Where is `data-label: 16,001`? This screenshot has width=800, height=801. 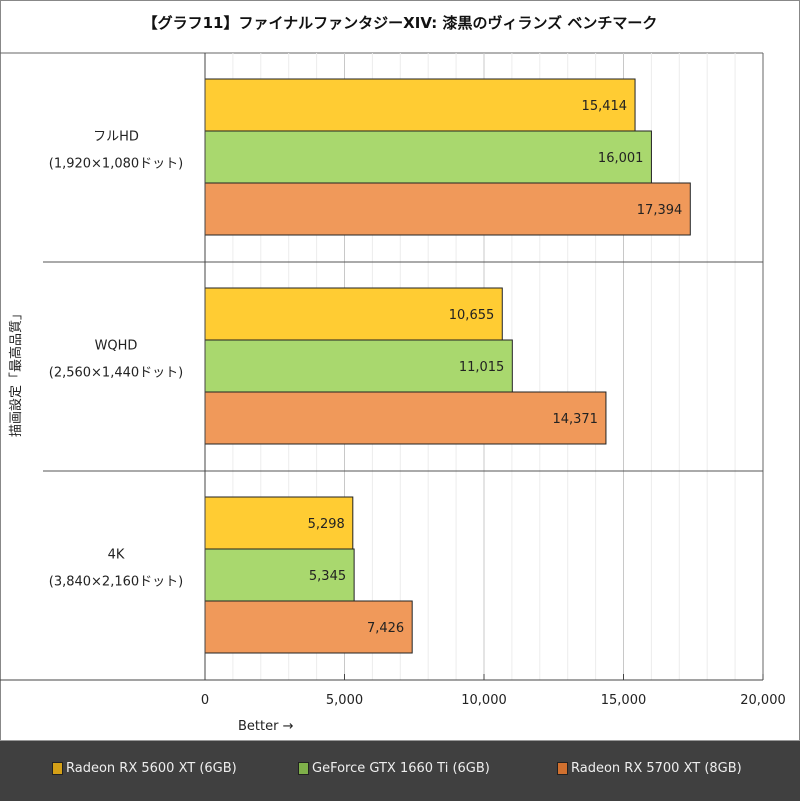 data-label: 16,001 is located at coordinates (621, 158).